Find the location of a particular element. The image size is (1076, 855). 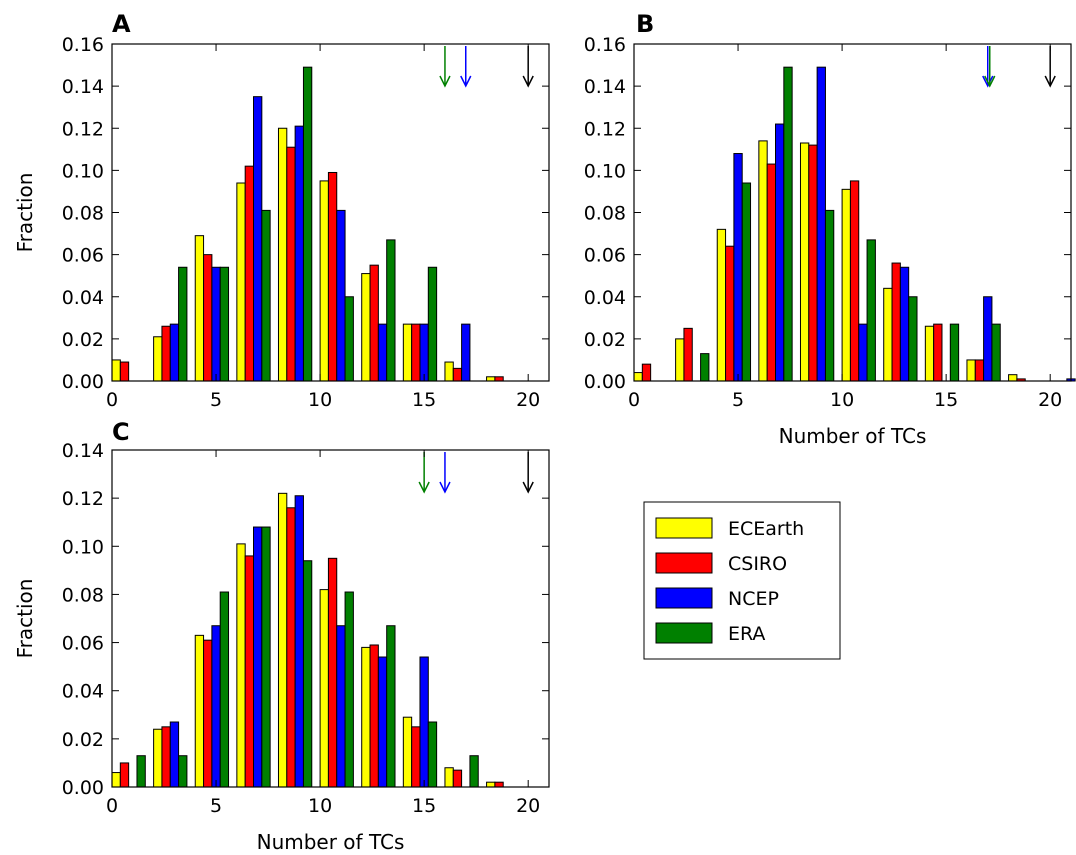

legend-swatch-ecearth is located at coordinates (684, 528).